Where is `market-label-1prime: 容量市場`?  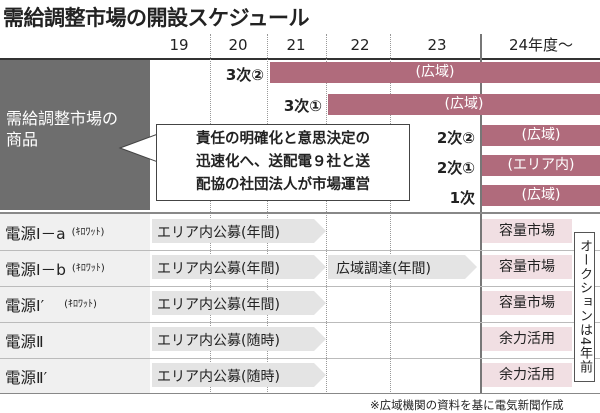 market-label-1prime: 容量市場 is located at coordinates (527, 303).